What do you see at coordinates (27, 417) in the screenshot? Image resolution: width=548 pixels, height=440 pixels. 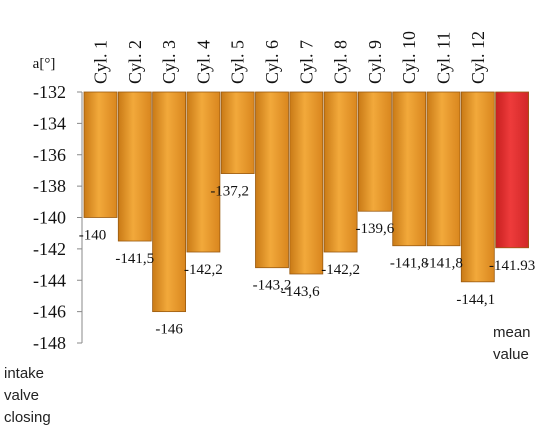 I see `side-note-left-line: closing` at bounding box center [27, 417].